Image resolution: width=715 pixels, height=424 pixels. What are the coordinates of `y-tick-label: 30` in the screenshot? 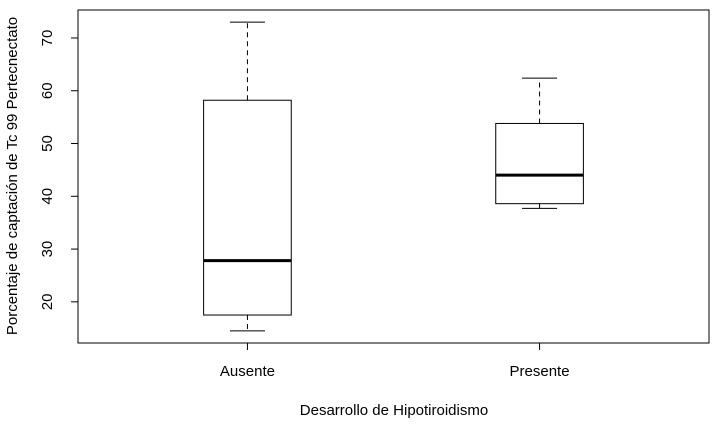 It's located at (47, 249).